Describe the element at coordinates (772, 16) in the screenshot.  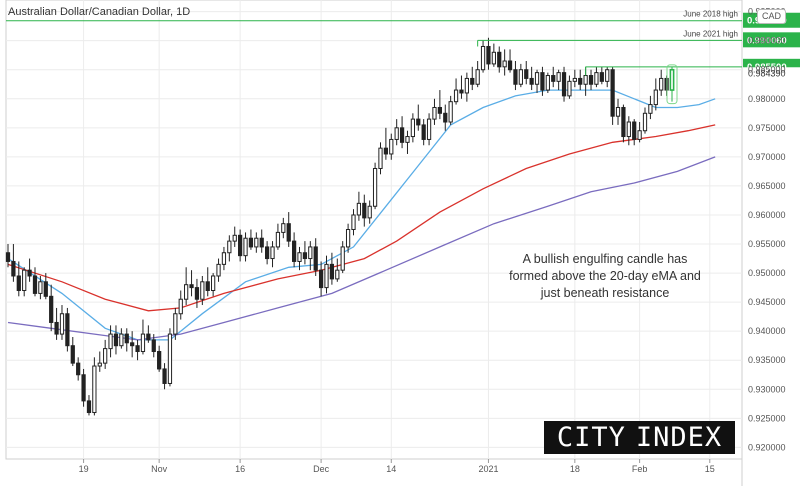
I see `currency-badge: CAD` at that location.